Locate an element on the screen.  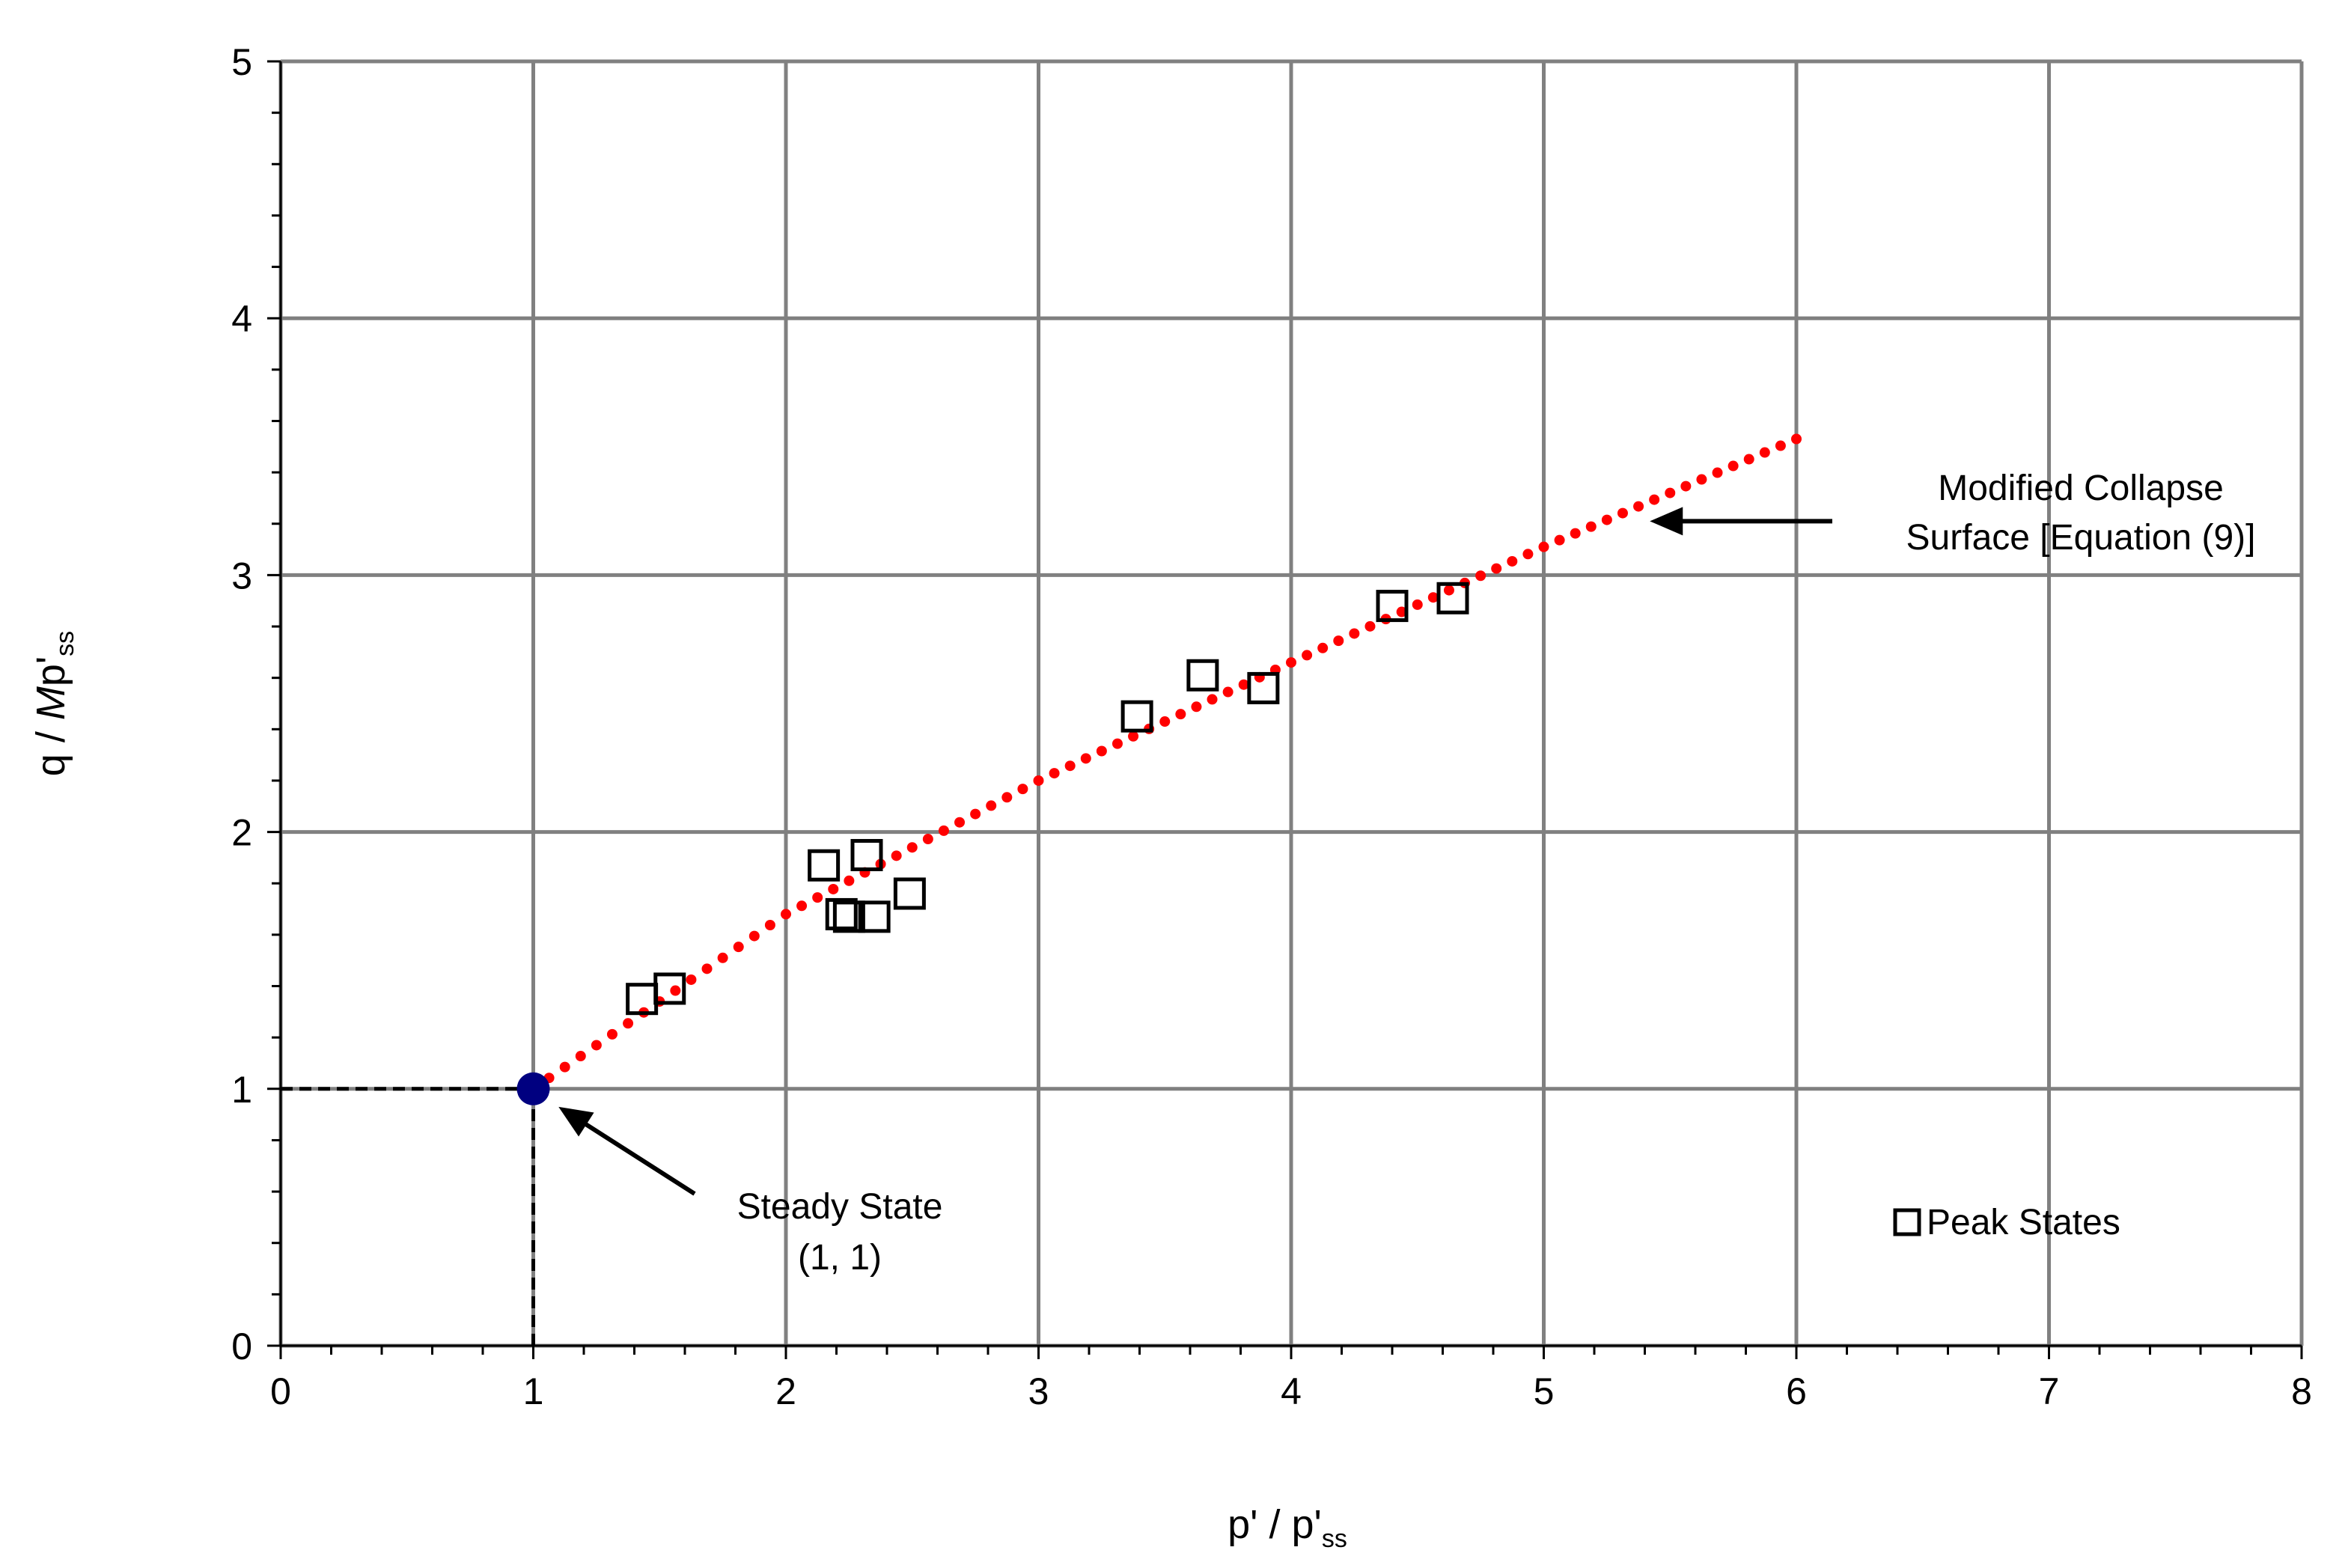
x-tick-labels: 0 1 2 3 4 5 6 7 8 is located at coordinates (1291, 1391).